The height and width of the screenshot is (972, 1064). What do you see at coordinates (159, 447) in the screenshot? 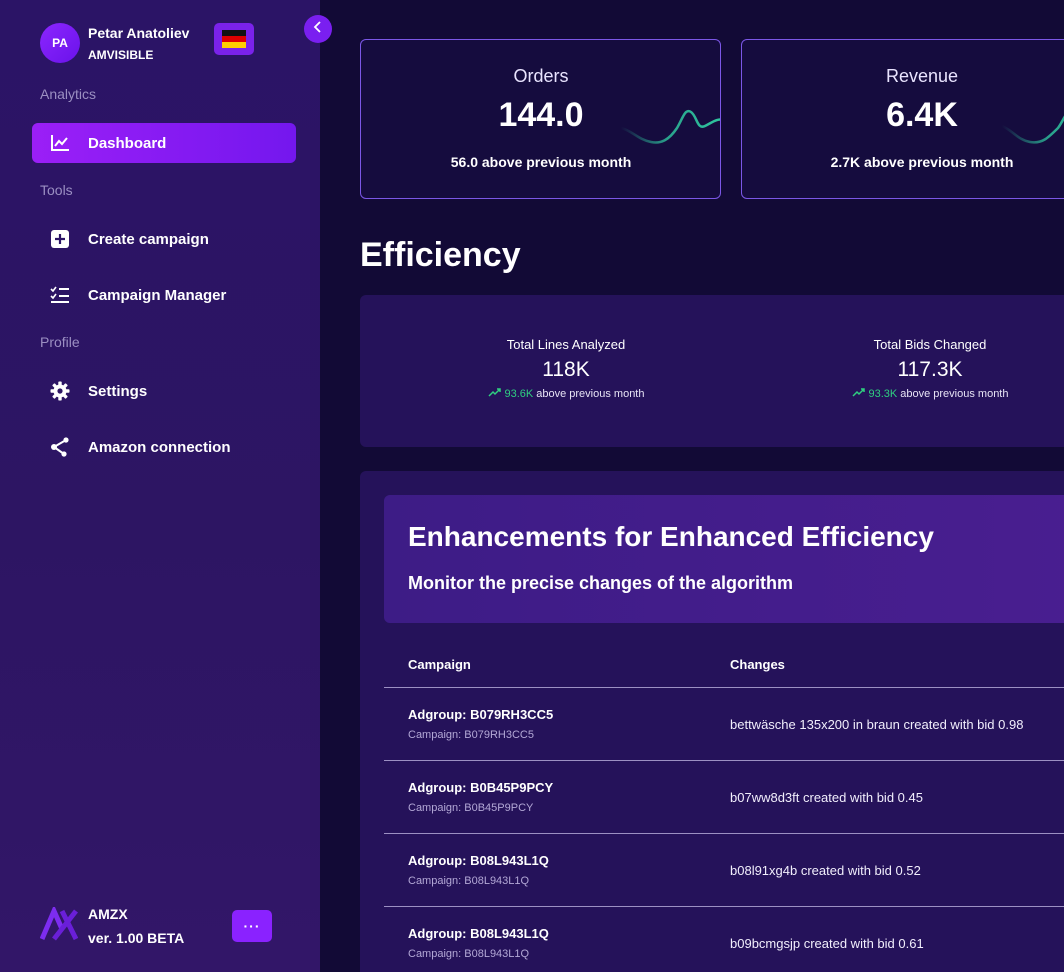
I see `sidebar-item-label: Amazon connection` at bounding box center [159, 447].